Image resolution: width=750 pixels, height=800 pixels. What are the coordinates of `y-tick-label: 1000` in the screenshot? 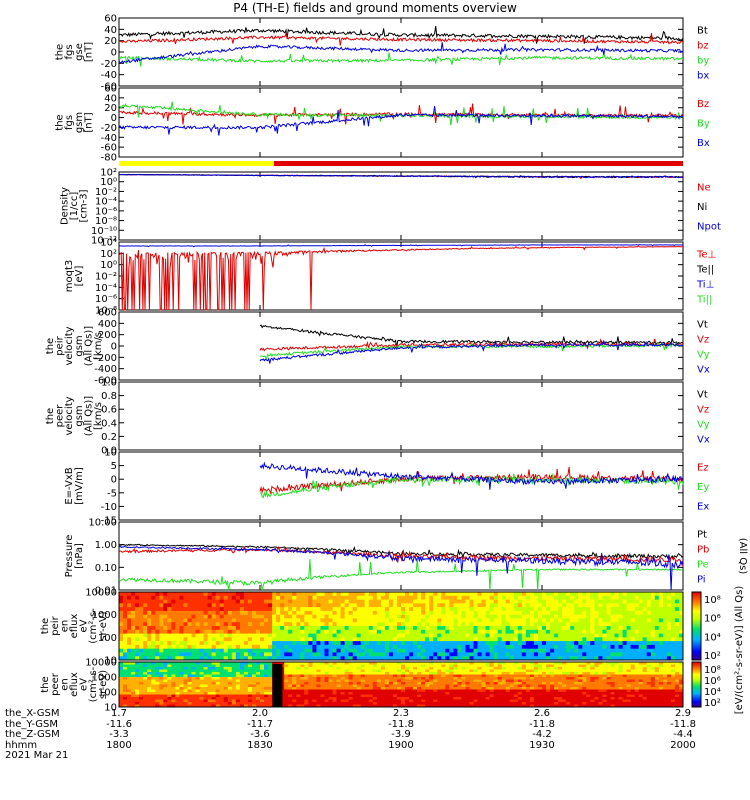 It's located at (104, 678).